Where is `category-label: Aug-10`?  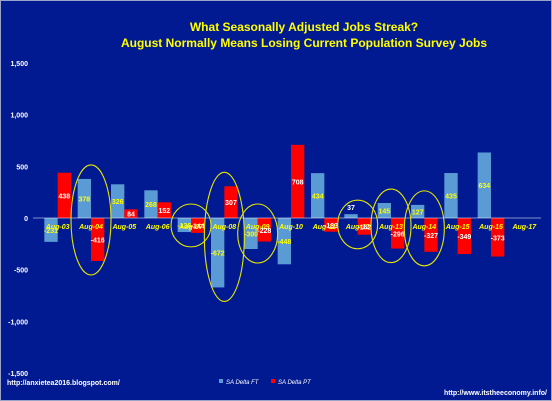
category-label: Aug-10 is located at coordinates (290, 227).